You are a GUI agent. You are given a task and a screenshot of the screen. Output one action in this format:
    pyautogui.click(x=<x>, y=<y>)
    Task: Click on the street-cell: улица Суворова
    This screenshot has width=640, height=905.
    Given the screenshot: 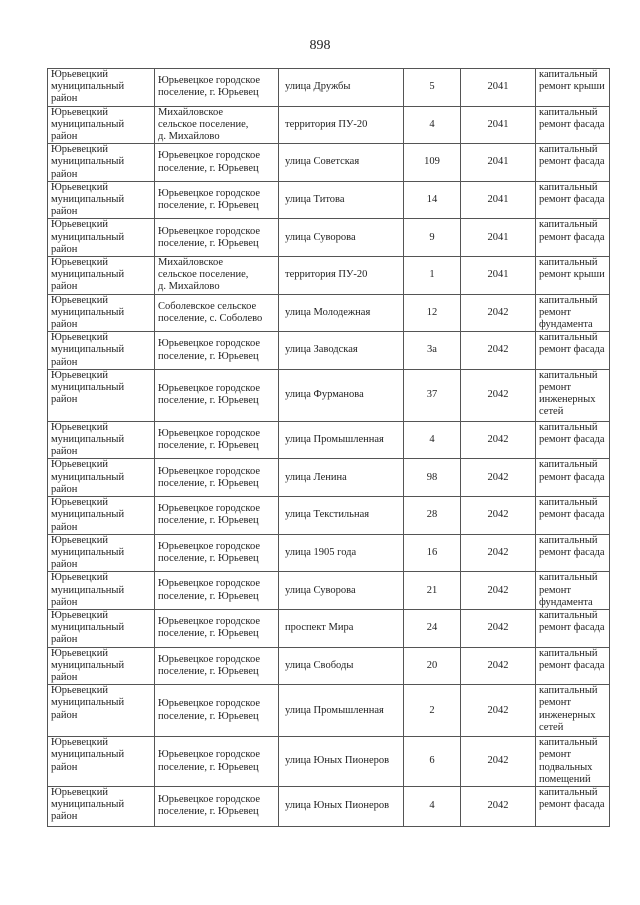 What is the action you would take?
    pyautogui.click(x=341, y=238)
    